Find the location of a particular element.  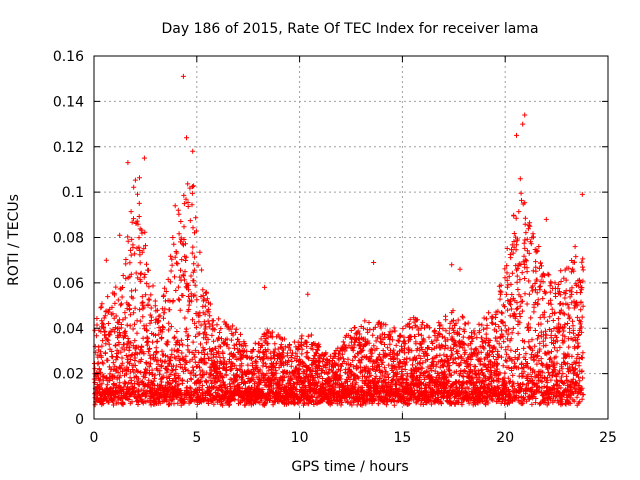

x-axis-label: GPS time / hours is located at coordinates (349, 467).